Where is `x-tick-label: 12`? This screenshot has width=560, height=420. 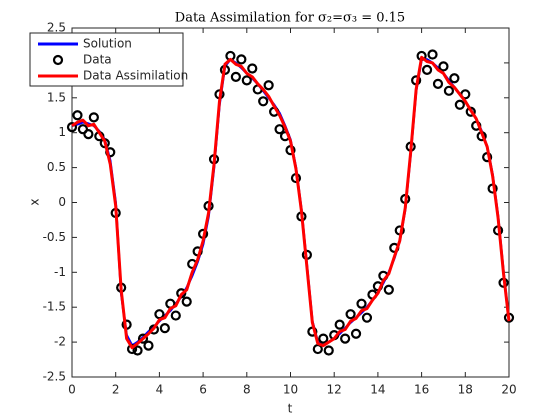
x-tick-label: 12 is located at coordinates (334, 390).